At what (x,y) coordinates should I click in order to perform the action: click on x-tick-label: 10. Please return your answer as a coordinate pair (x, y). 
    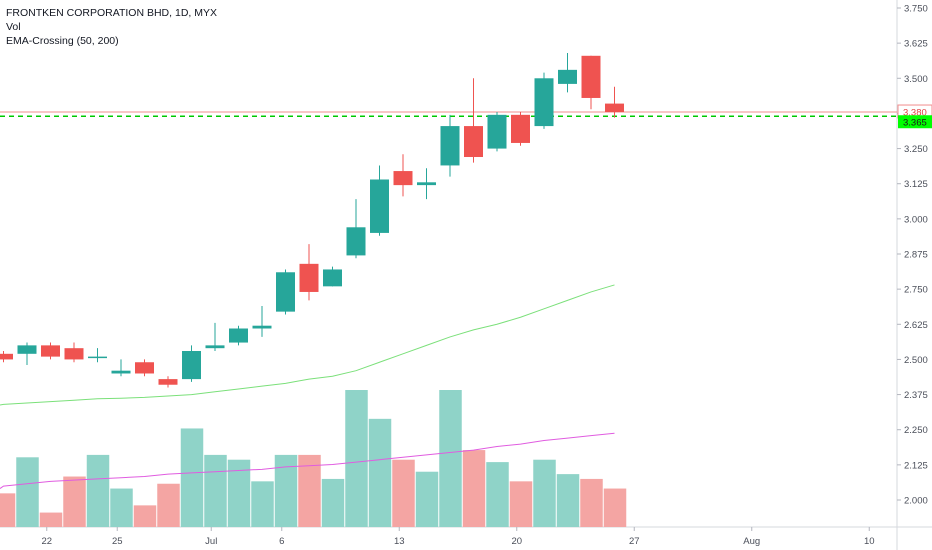
    Looking at the image, I should click on (869, 541).